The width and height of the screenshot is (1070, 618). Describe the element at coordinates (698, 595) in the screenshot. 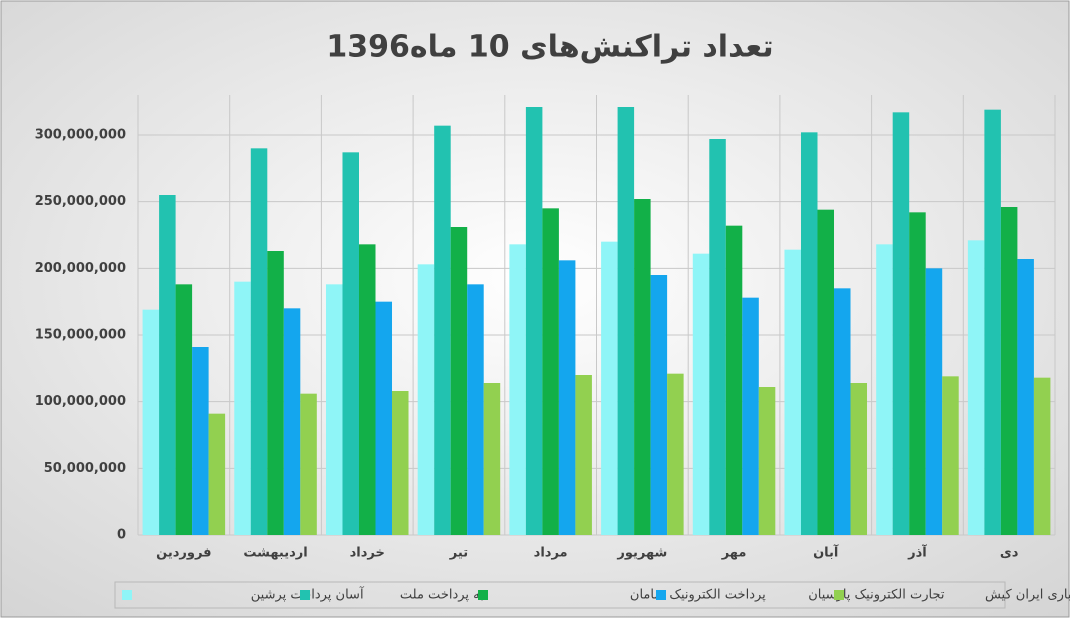

I see `legend-label: پرداخت الکترونیک سامان` at that location.